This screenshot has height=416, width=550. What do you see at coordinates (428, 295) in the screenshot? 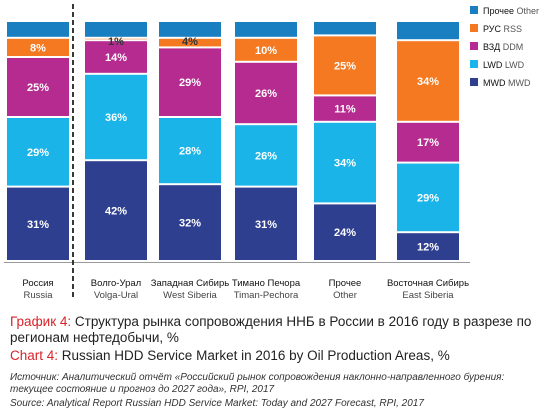
I see `category-label-en: East Siberia` at bounding box center [428, 295].